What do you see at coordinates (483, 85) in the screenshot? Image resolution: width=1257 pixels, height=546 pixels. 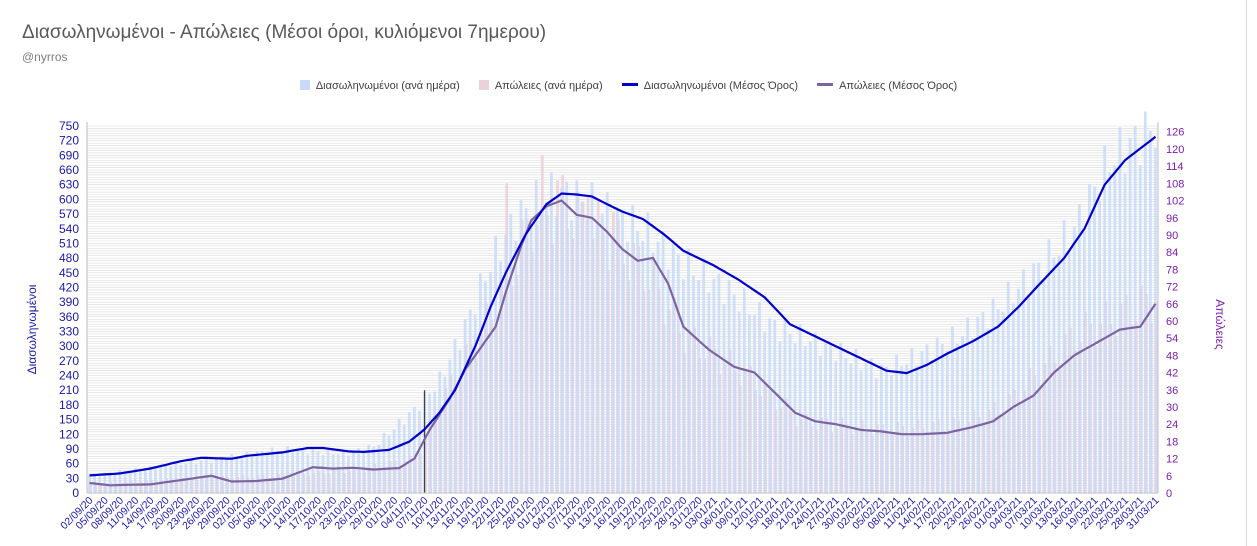 I see `legend-swatch-deaths-daily` at bounding box center [483, 85].